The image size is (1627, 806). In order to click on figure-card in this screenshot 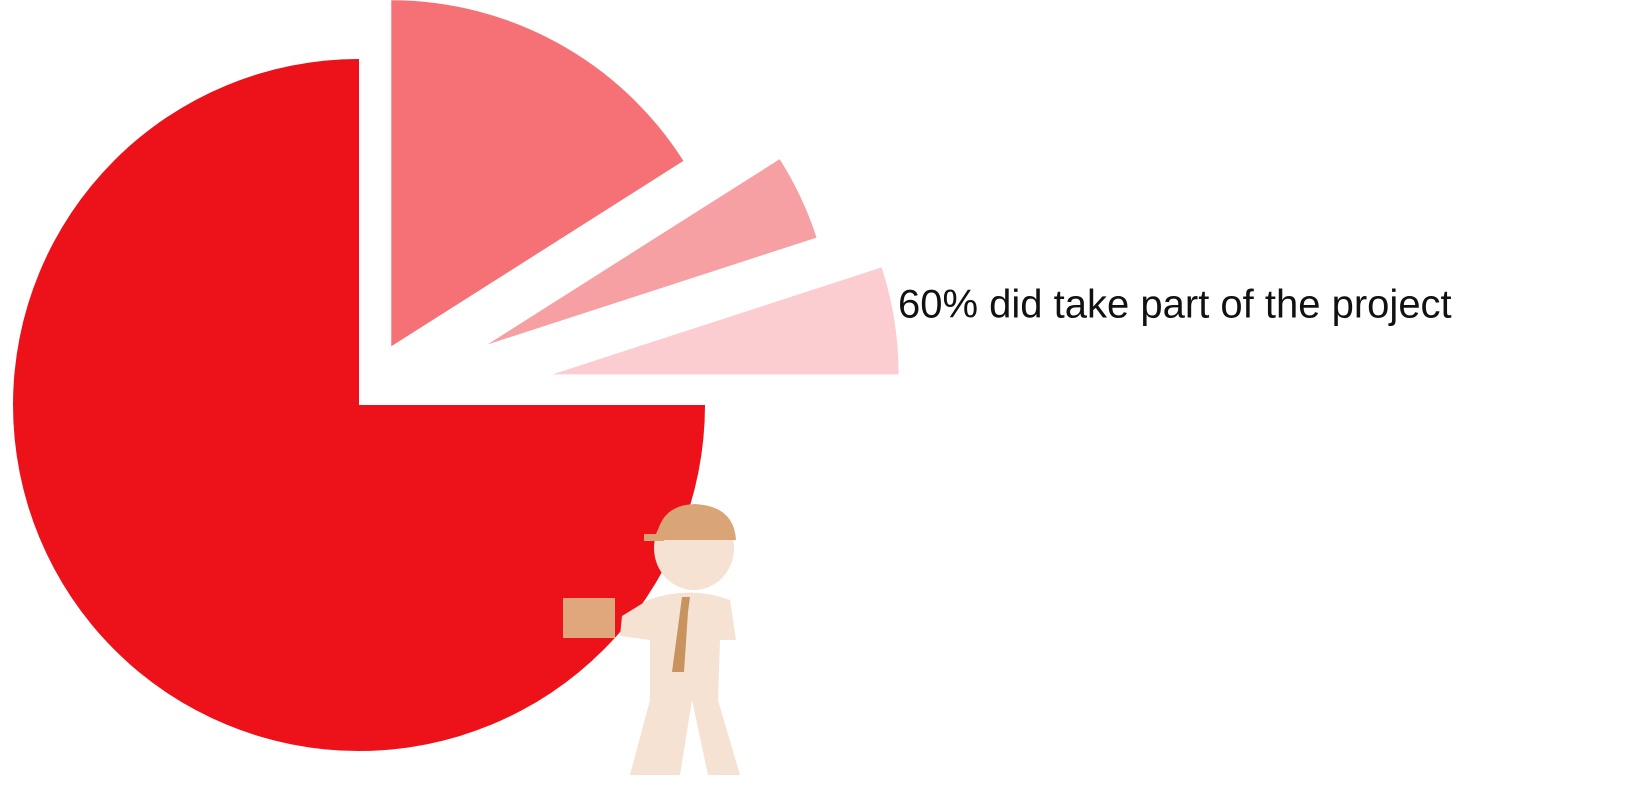, I will do `click(589, 618)`.